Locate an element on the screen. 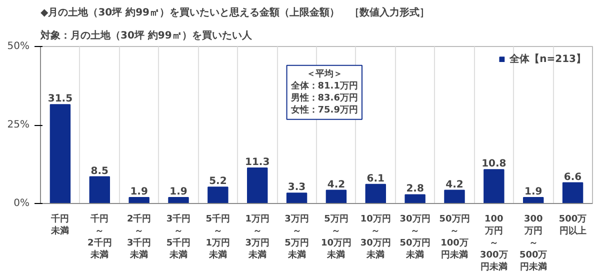 The height and width of the screenshot is (275, 600). x-tick-label: 100万円～300万円未満 is located at coordinates (494, 243).